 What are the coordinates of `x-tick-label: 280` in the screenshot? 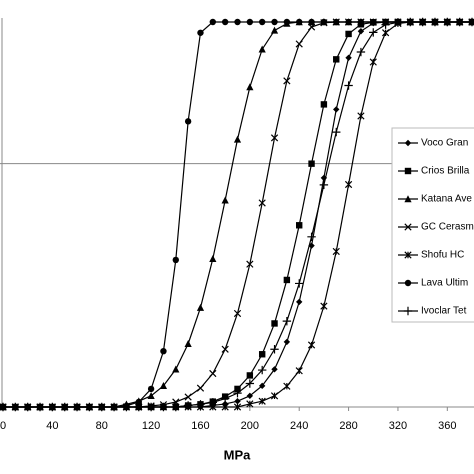 It's located at (348, 426).